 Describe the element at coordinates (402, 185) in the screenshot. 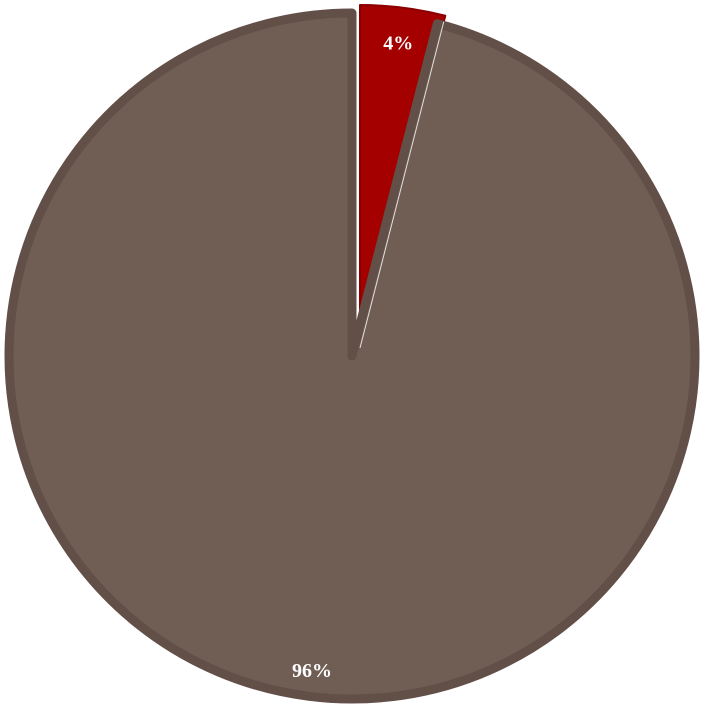

I see `slice-separator` at that location.